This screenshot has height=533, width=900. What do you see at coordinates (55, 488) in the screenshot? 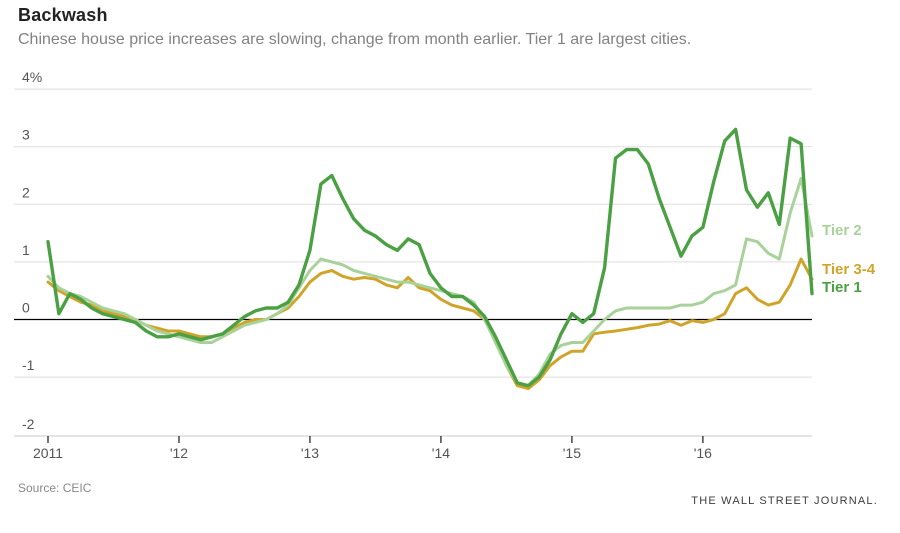
I see `source-note: Source: CEIC` at bounding box center [55, 488].